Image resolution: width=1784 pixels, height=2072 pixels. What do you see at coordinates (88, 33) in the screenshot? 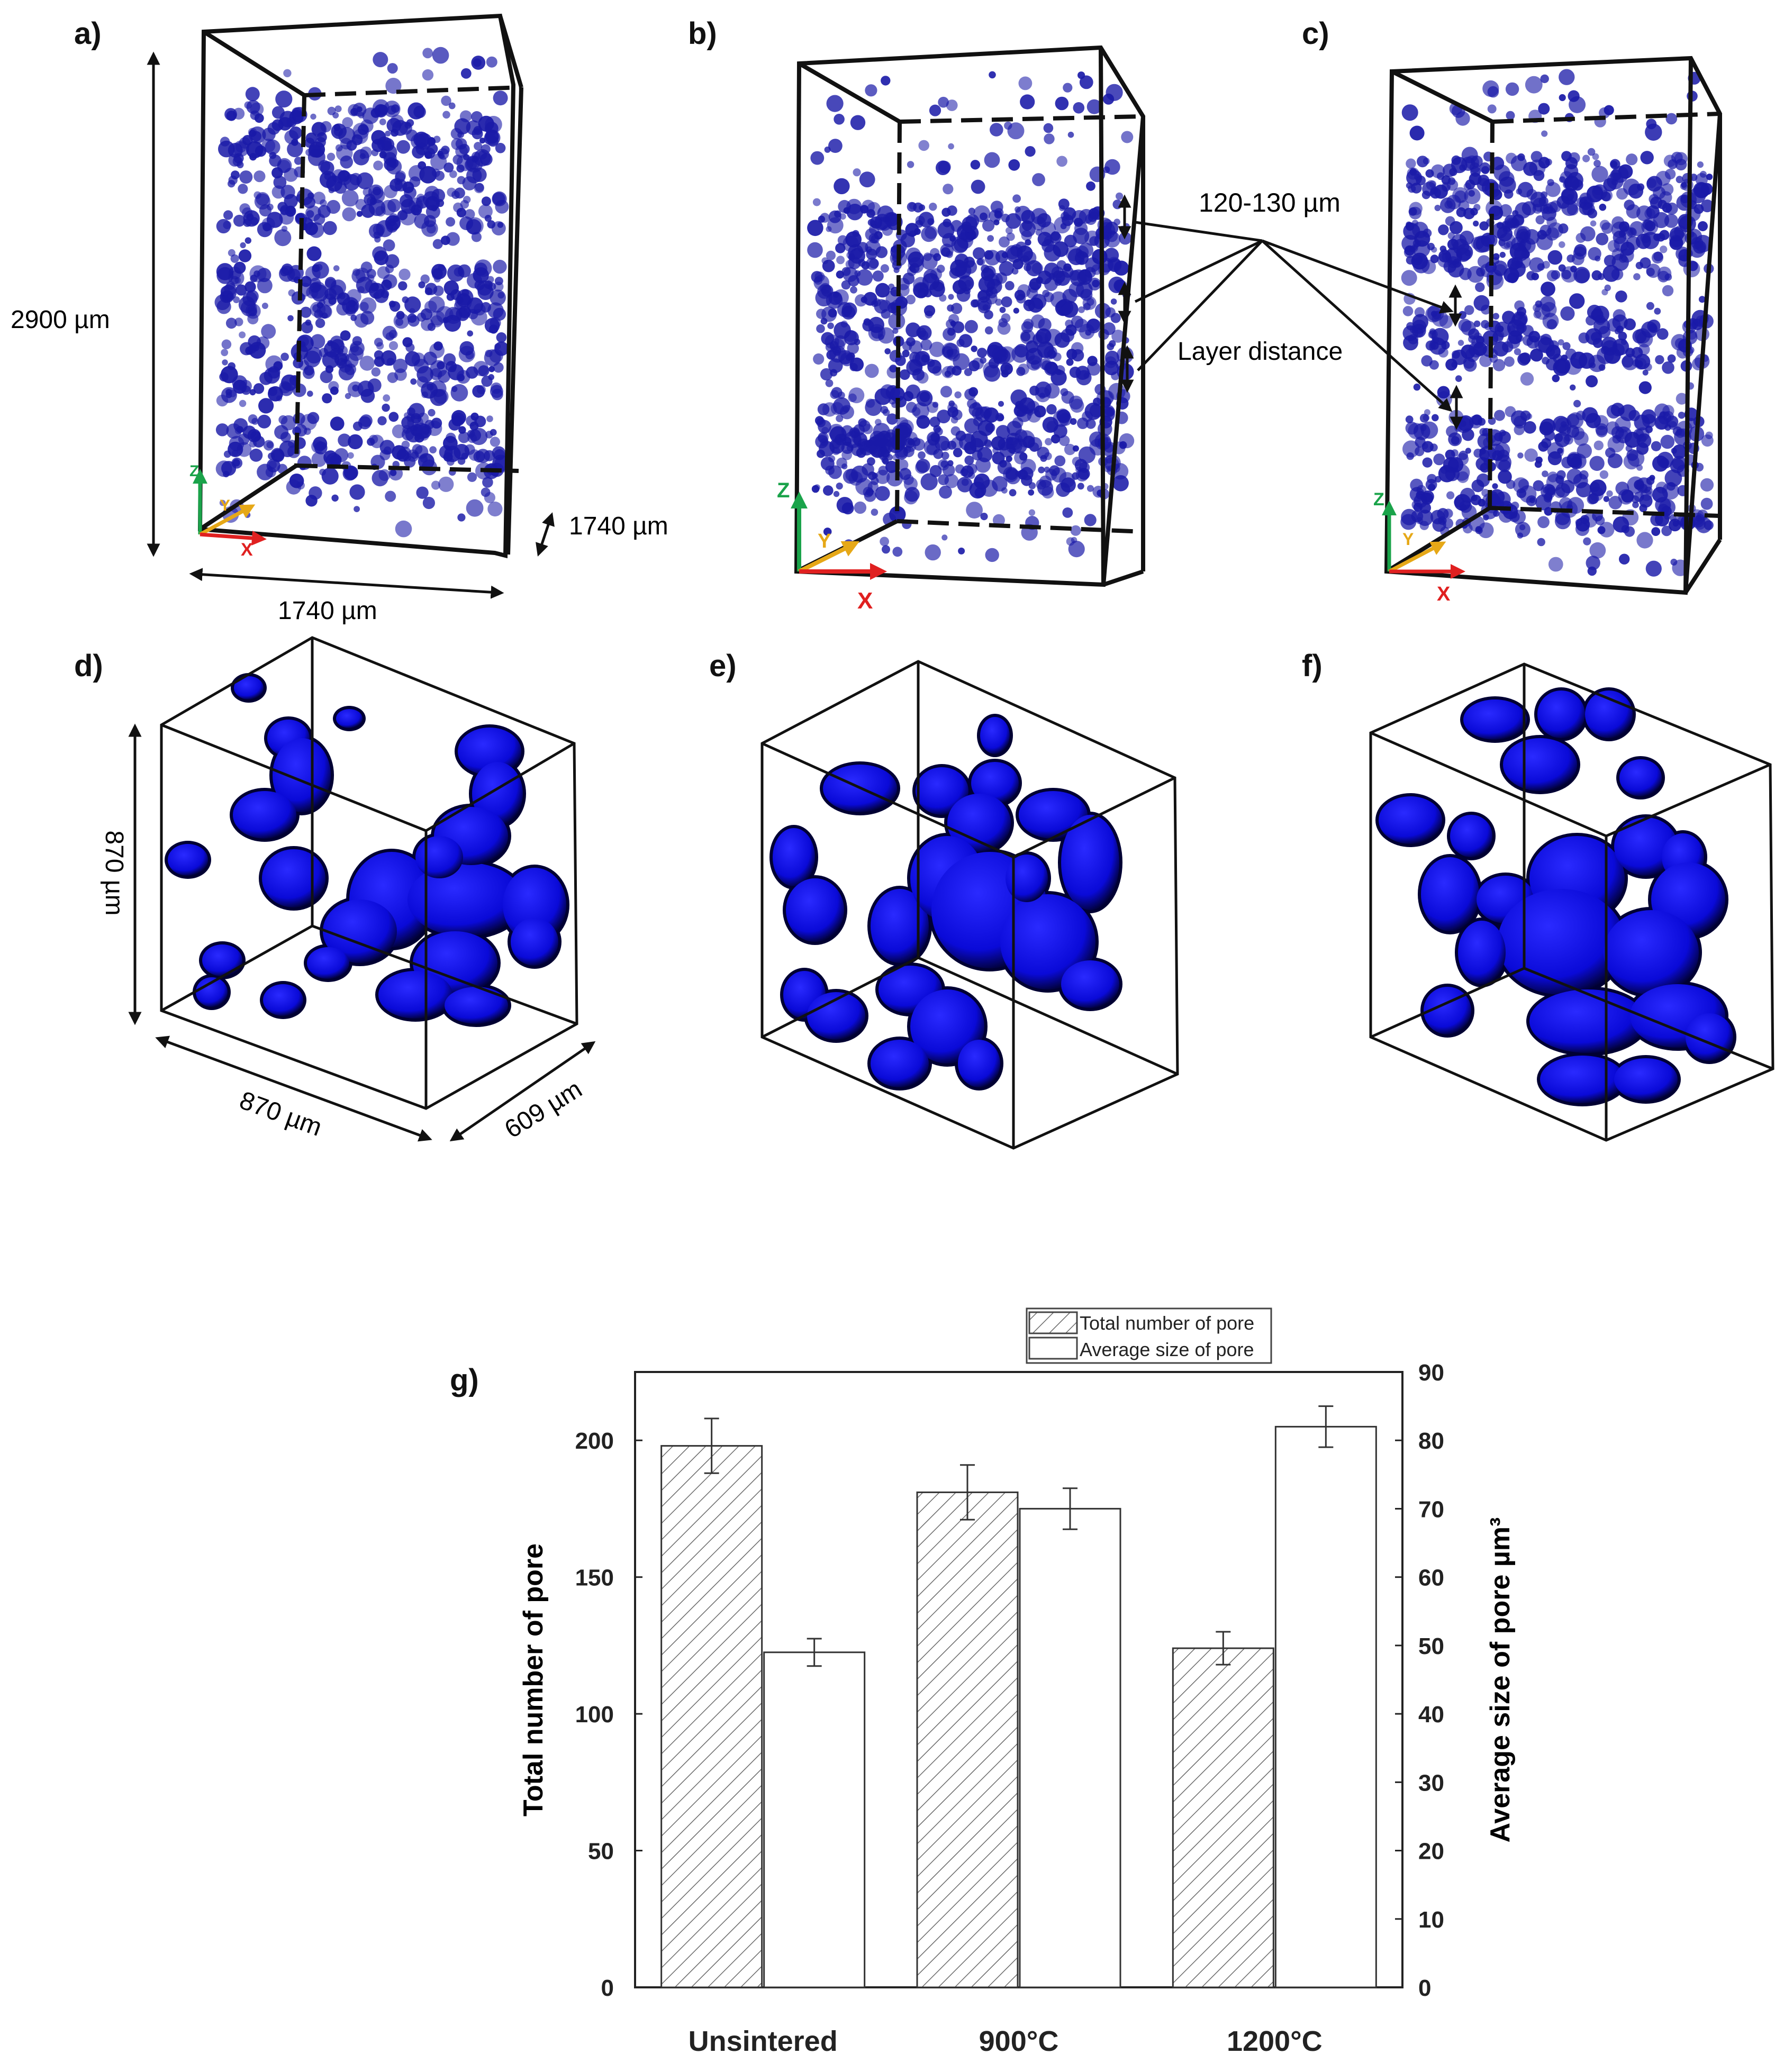
I see `panel-a-label: a)` at bounding box center [88, 33].